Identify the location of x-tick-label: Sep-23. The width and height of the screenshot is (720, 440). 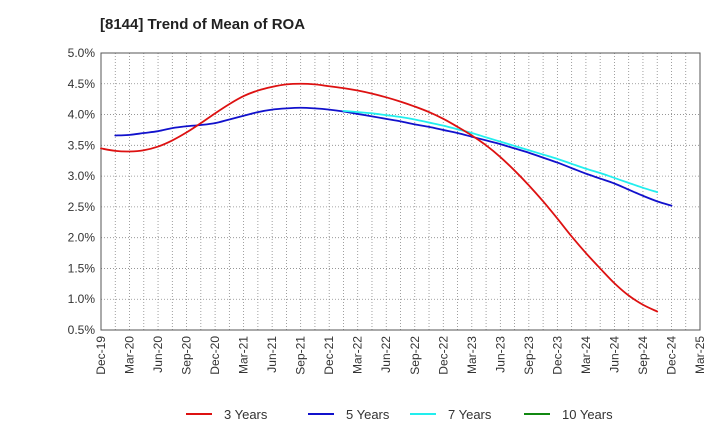
(529, 355).